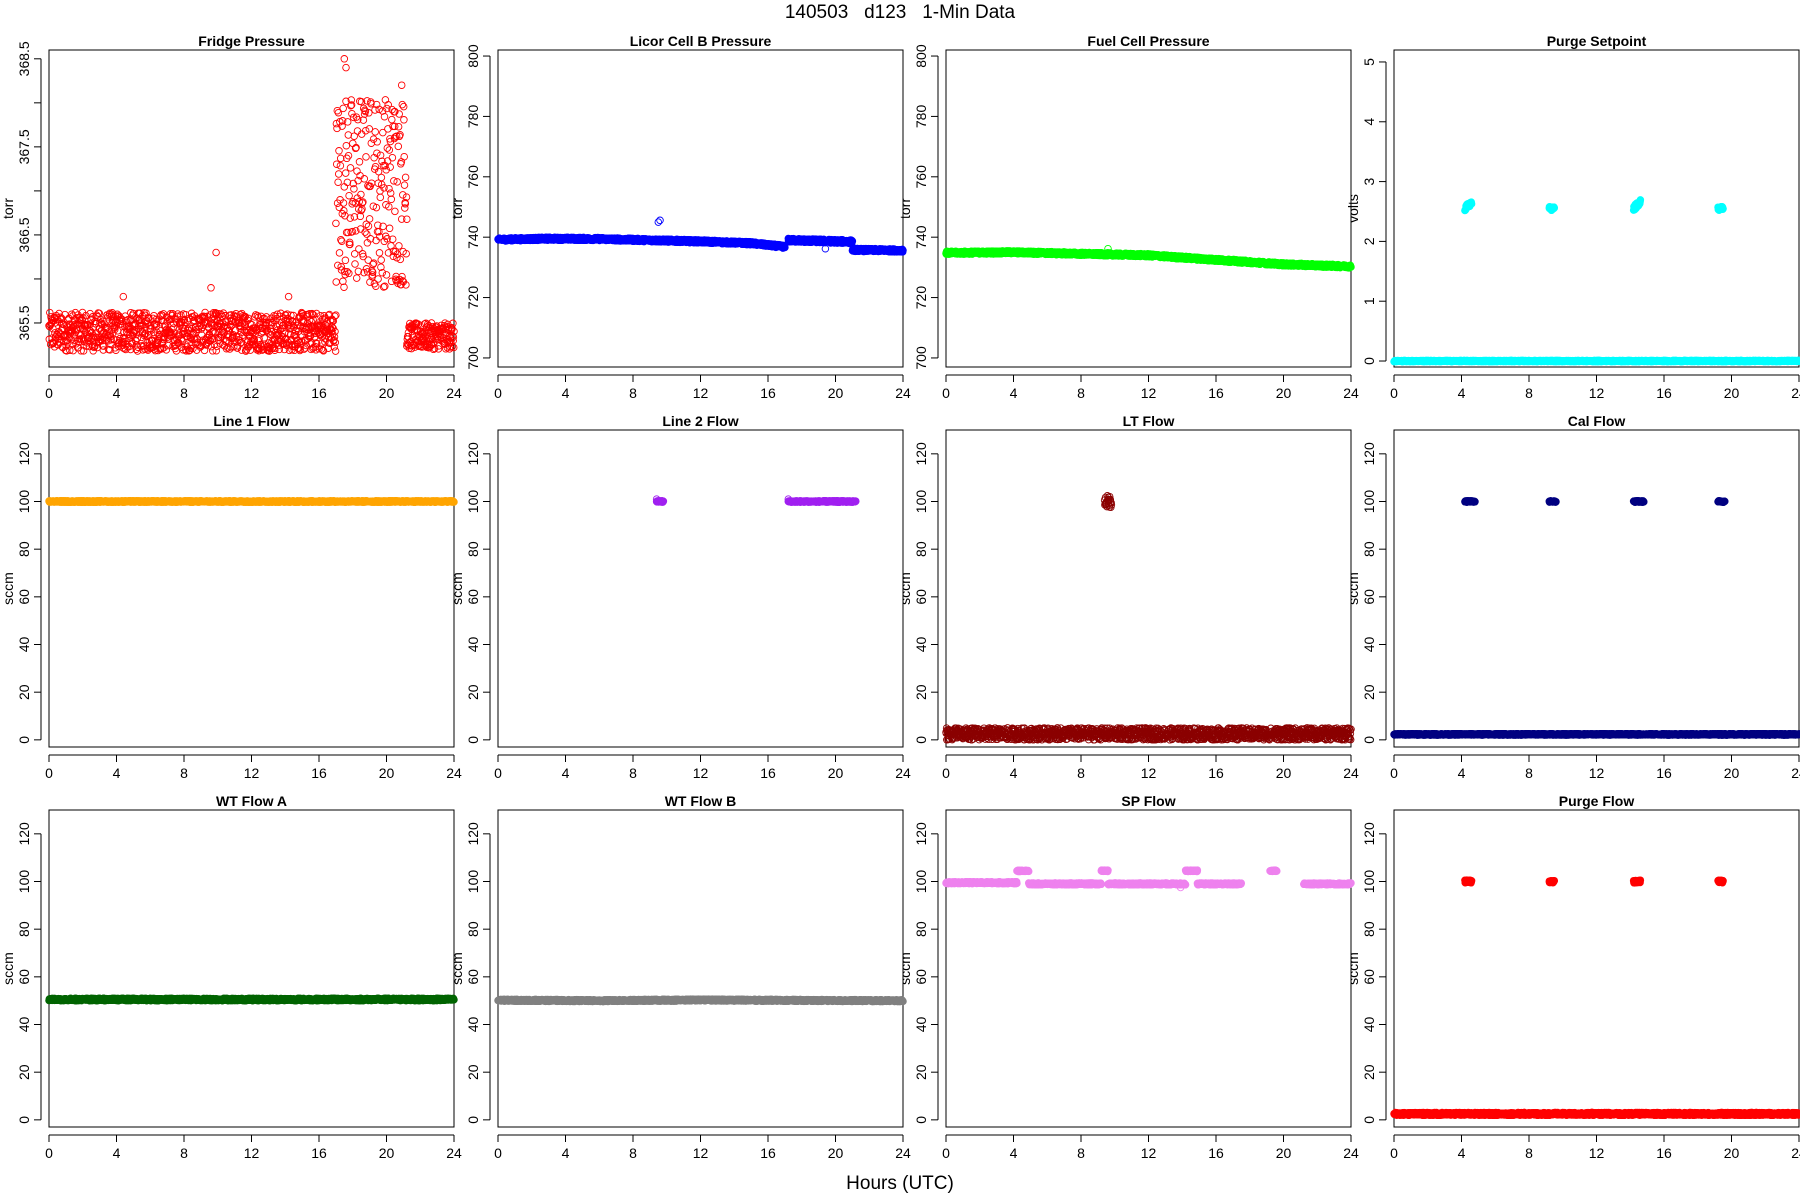  What do you see at coordinates (473, 177) in the screenshot?
I see `y-tick-label: 760` at bounding box center [473, 177].